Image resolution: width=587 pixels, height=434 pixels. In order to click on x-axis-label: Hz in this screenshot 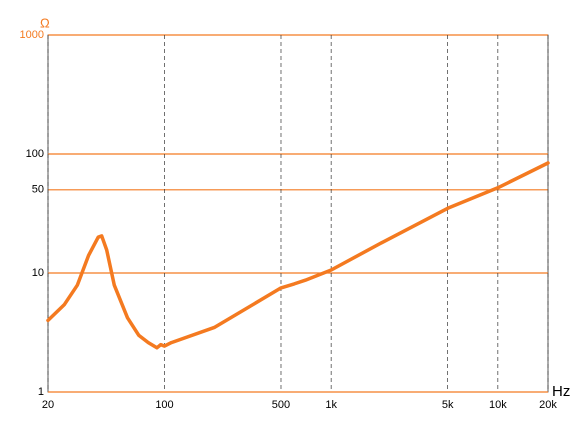, I will do `click(561, 391)`.